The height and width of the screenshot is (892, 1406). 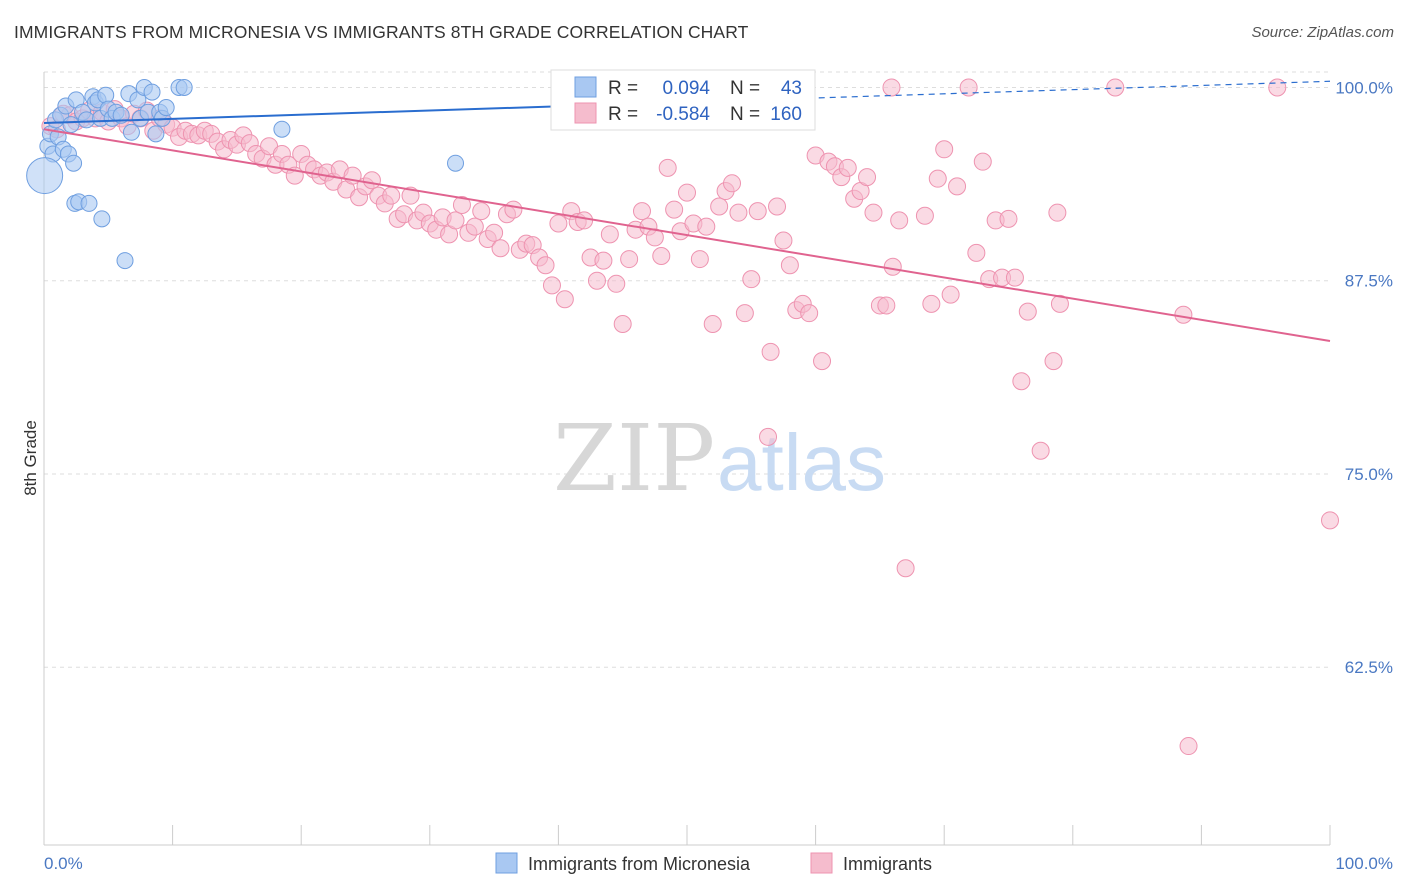 I want to click on x-tick-labels: 0.0% 100.0%, so click(x=718, y=863).